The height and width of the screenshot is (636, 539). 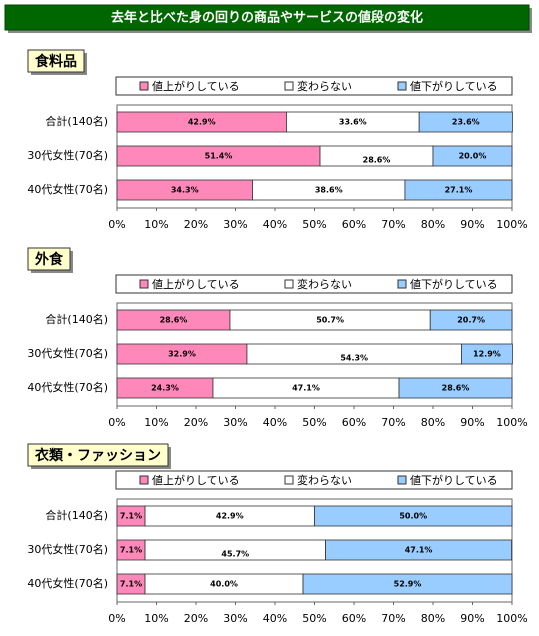 I want to click on value-label: 33.6%, so click(x=353, y=122).